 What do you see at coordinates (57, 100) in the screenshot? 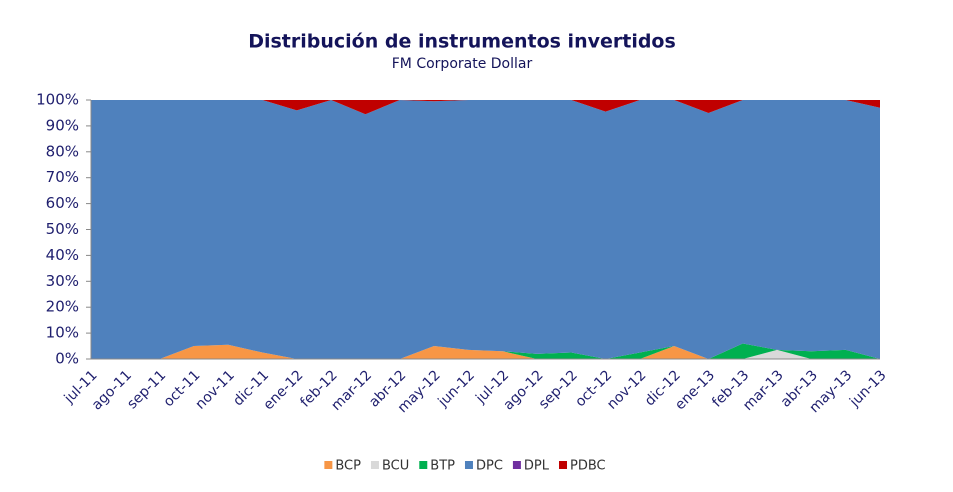
I see `y-tick-label: 100%` at bounding box center [57, 100].